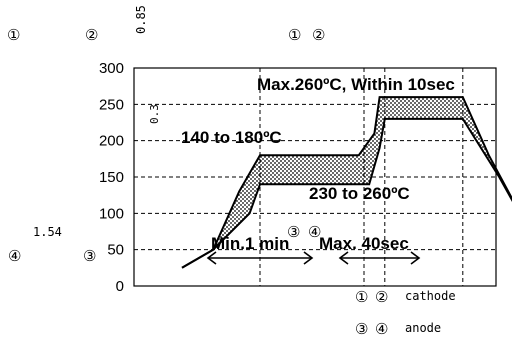 This screenshot has height=347, width=512. Describe the element at coordinates (120, 286) in the screenshot. I see `y-tick-label-0: 0` at that location.